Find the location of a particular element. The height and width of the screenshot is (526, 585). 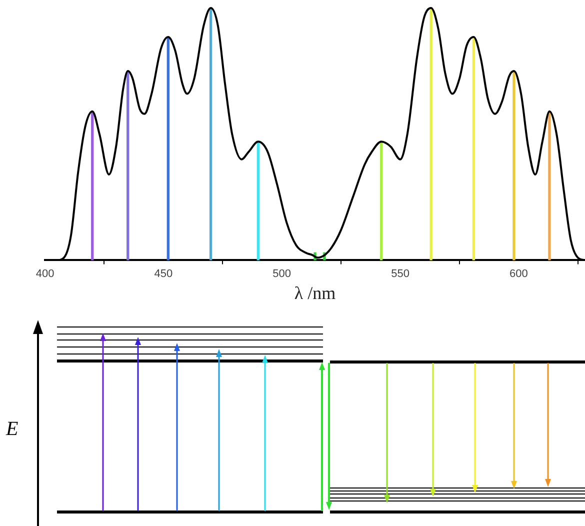

x-tick-label: 400 is located at coordinates (45, 274).